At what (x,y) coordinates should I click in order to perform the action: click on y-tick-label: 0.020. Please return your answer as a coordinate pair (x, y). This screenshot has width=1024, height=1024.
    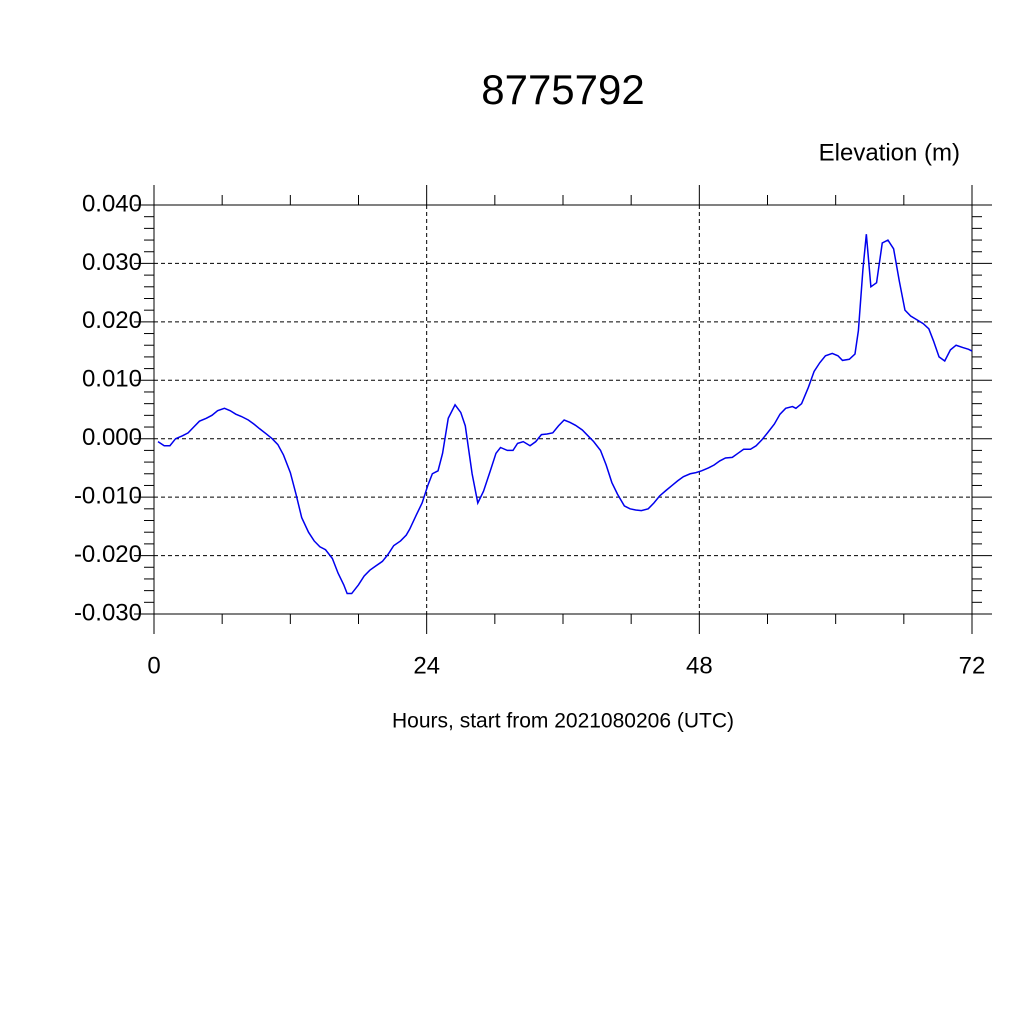
    Looking at the image, I should click on (112, 320).